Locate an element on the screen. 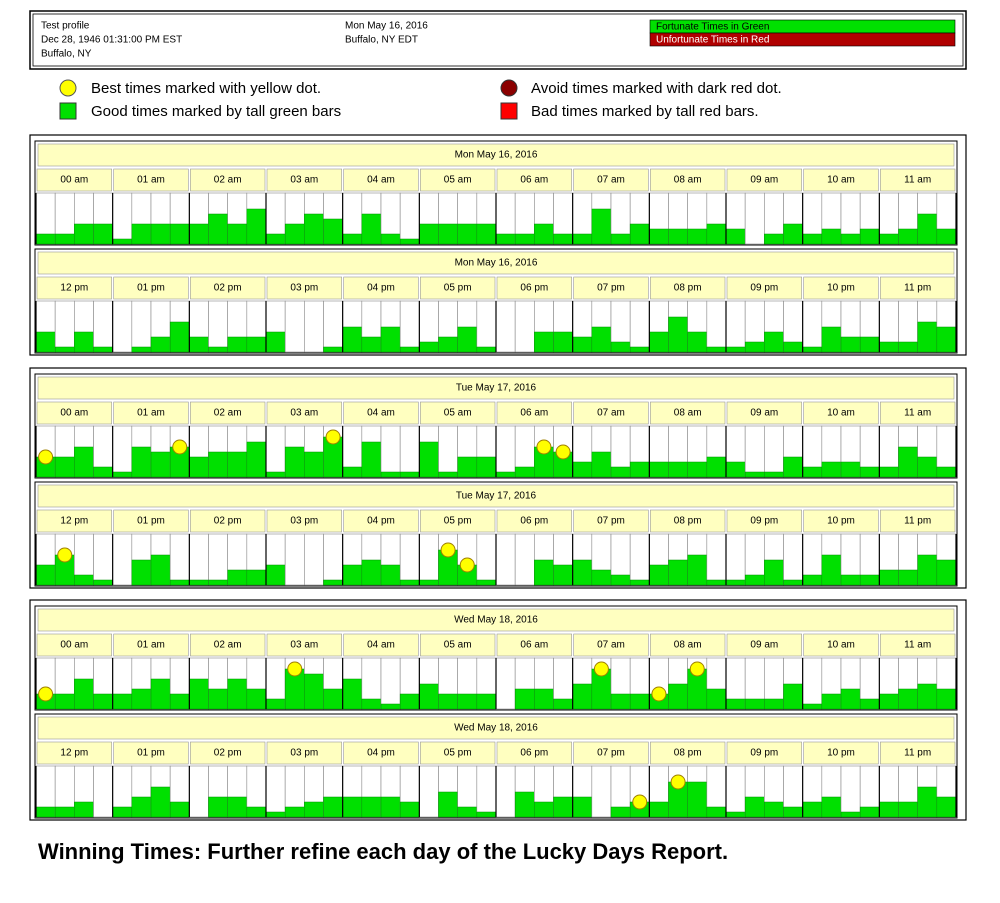 The image size is (1000, 903). hour-label: 02 am is located at coordinates (228, 413).